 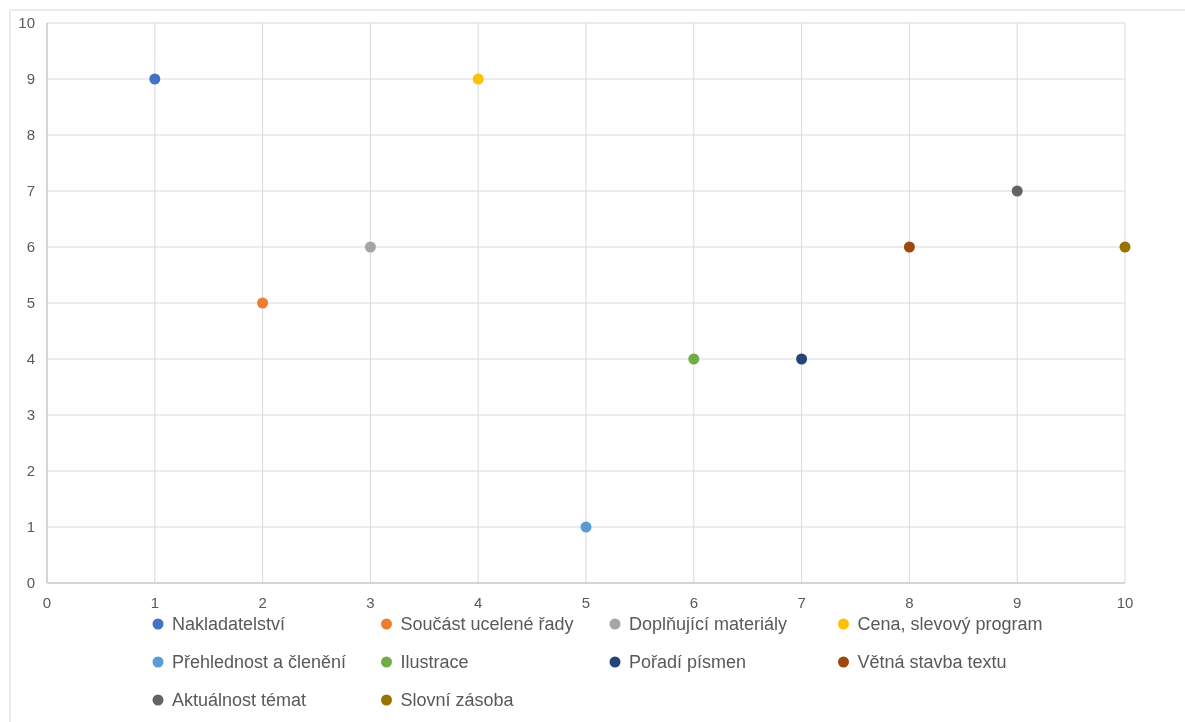 What do you see at coordinates (801, 602) in the screenshot?
I see `x-tick-label: 7` at bounding box center [801, 602].